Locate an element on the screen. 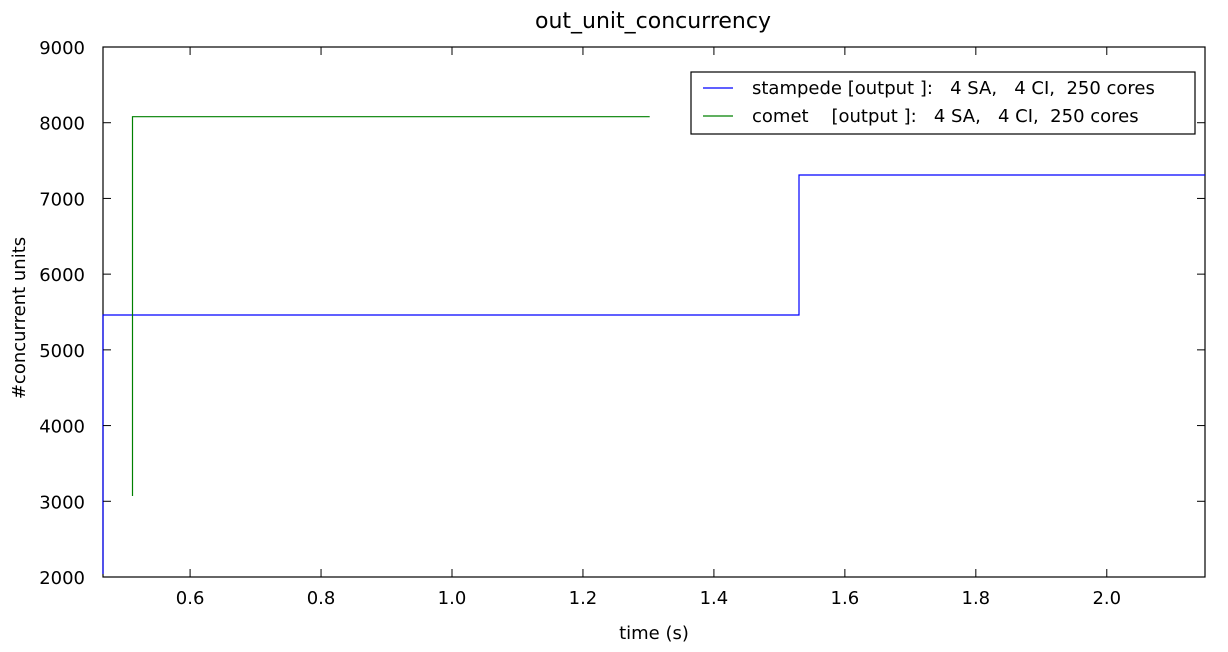 The height and width of the screenshot is (652, 1228). x-tick-label: 1.6 is located at coordinates (845, 598).